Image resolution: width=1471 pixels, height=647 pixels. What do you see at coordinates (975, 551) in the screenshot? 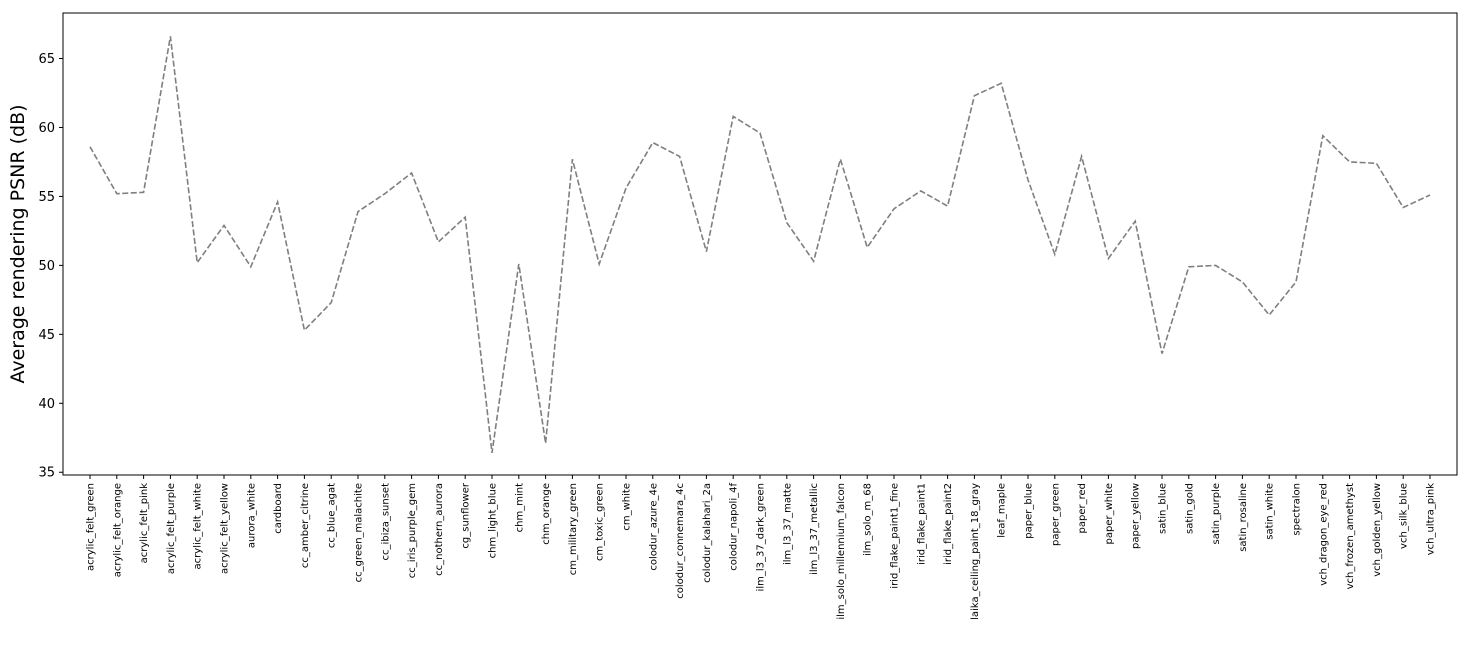
I see `x-tick-label: laika_ceiling_paint_18_gray` at bounding box center [975, 551].